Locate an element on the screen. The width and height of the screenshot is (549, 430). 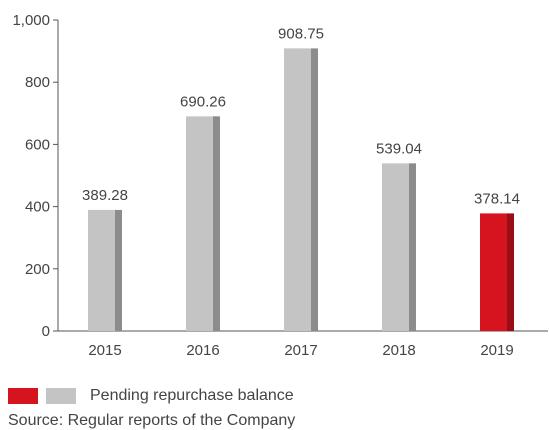
x-tick-label: 2018 is located at coordinates (398, 350).